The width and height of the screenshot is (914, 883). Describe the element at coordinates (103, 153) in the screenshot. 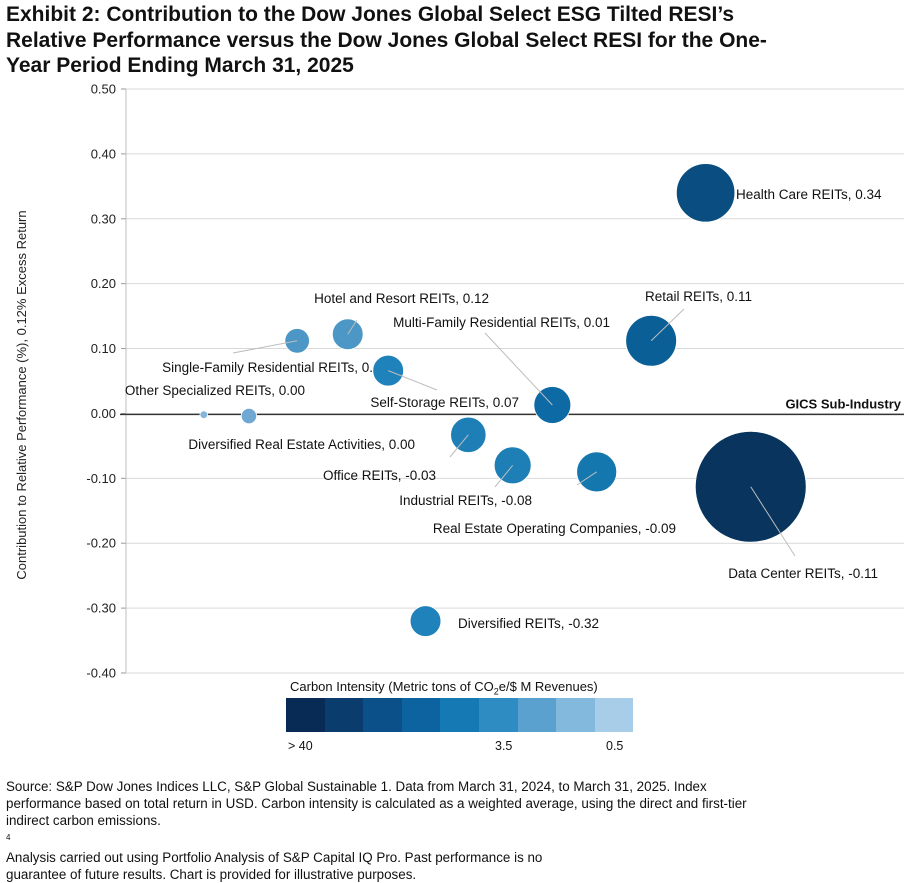

I see `y-tick-label: 0.40` at that location.